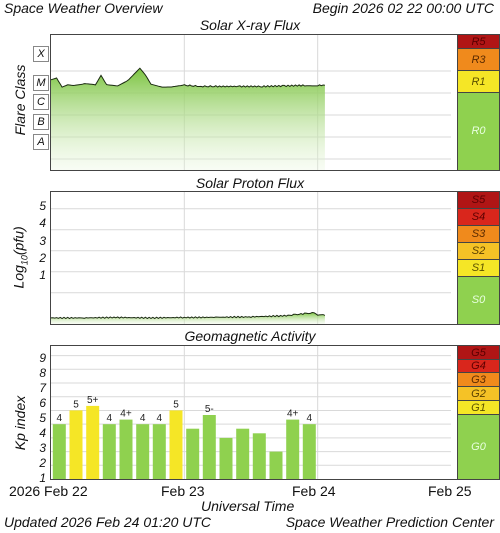 The height and width of the screenshot is (533, 500). I want to click on proton-flux-line, so click(188, 315).